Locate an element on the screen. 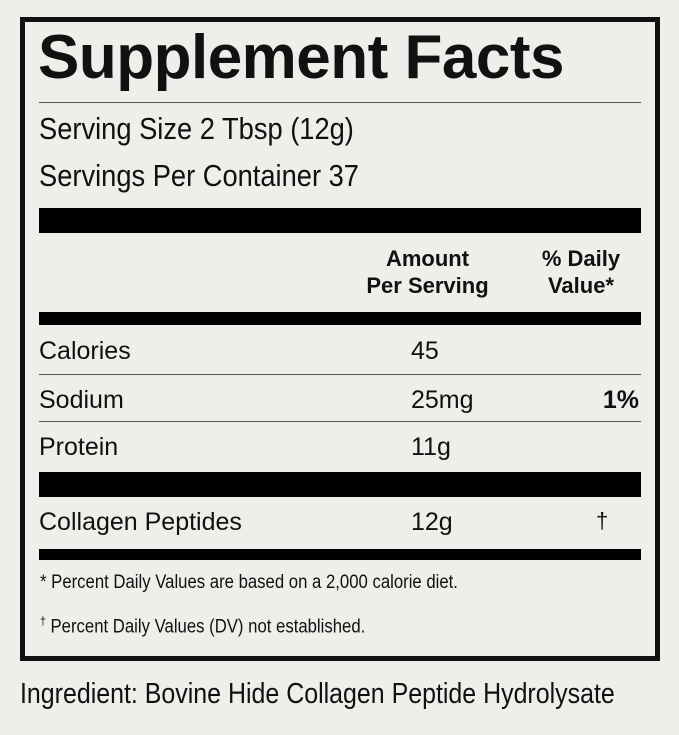  footnote-mark: * is located at coordinates (43, 582).